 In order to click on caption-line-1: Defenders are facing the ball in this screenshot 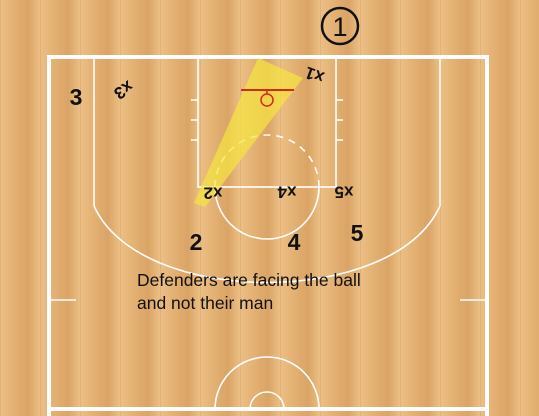, I will do `click(249, 280)`.